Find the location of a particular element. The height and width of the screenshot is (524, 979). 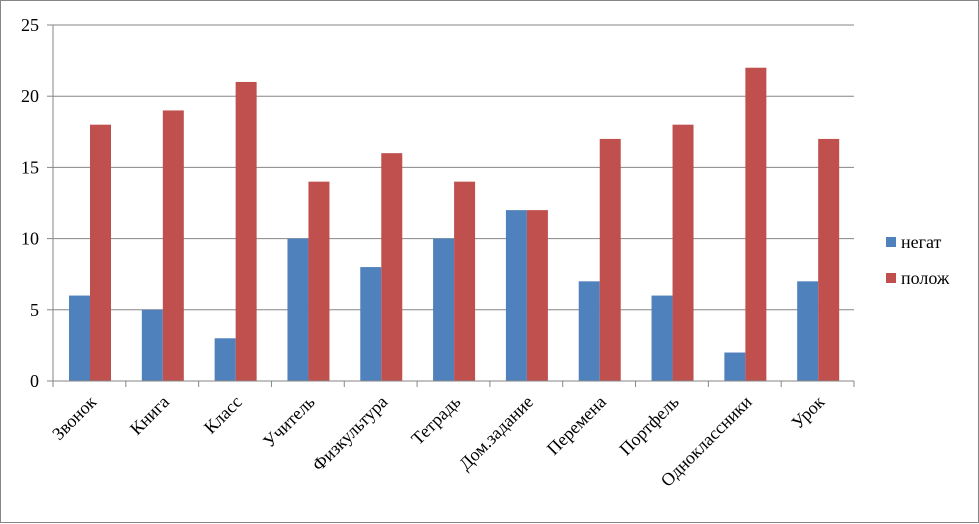

x-tick-label: Учитель is located at coordinates (289, 422).